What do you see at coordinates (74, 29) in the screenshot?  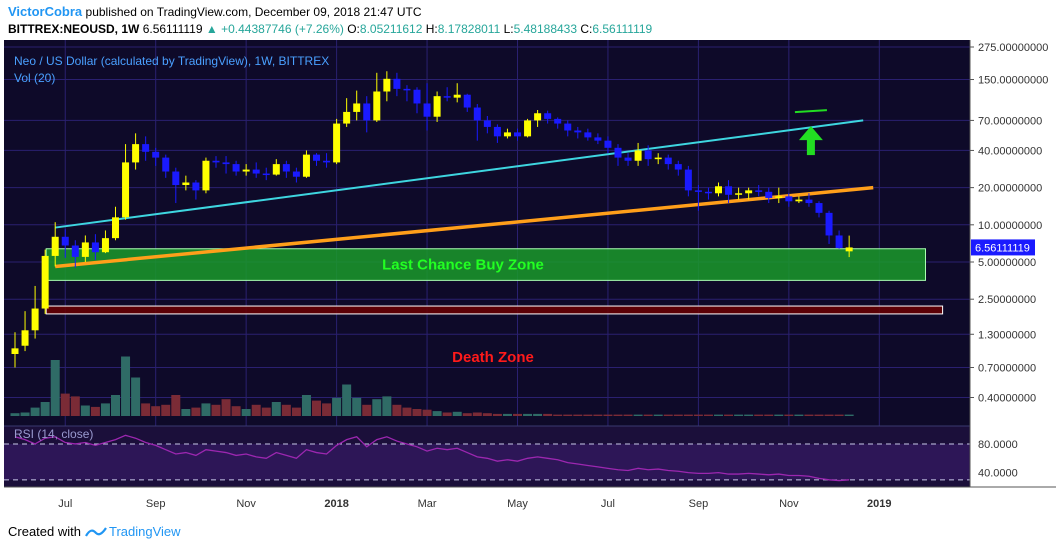 I see `symbol-label: BITTREX:NEOUSD, 1W` at bounding box center [74, 29].